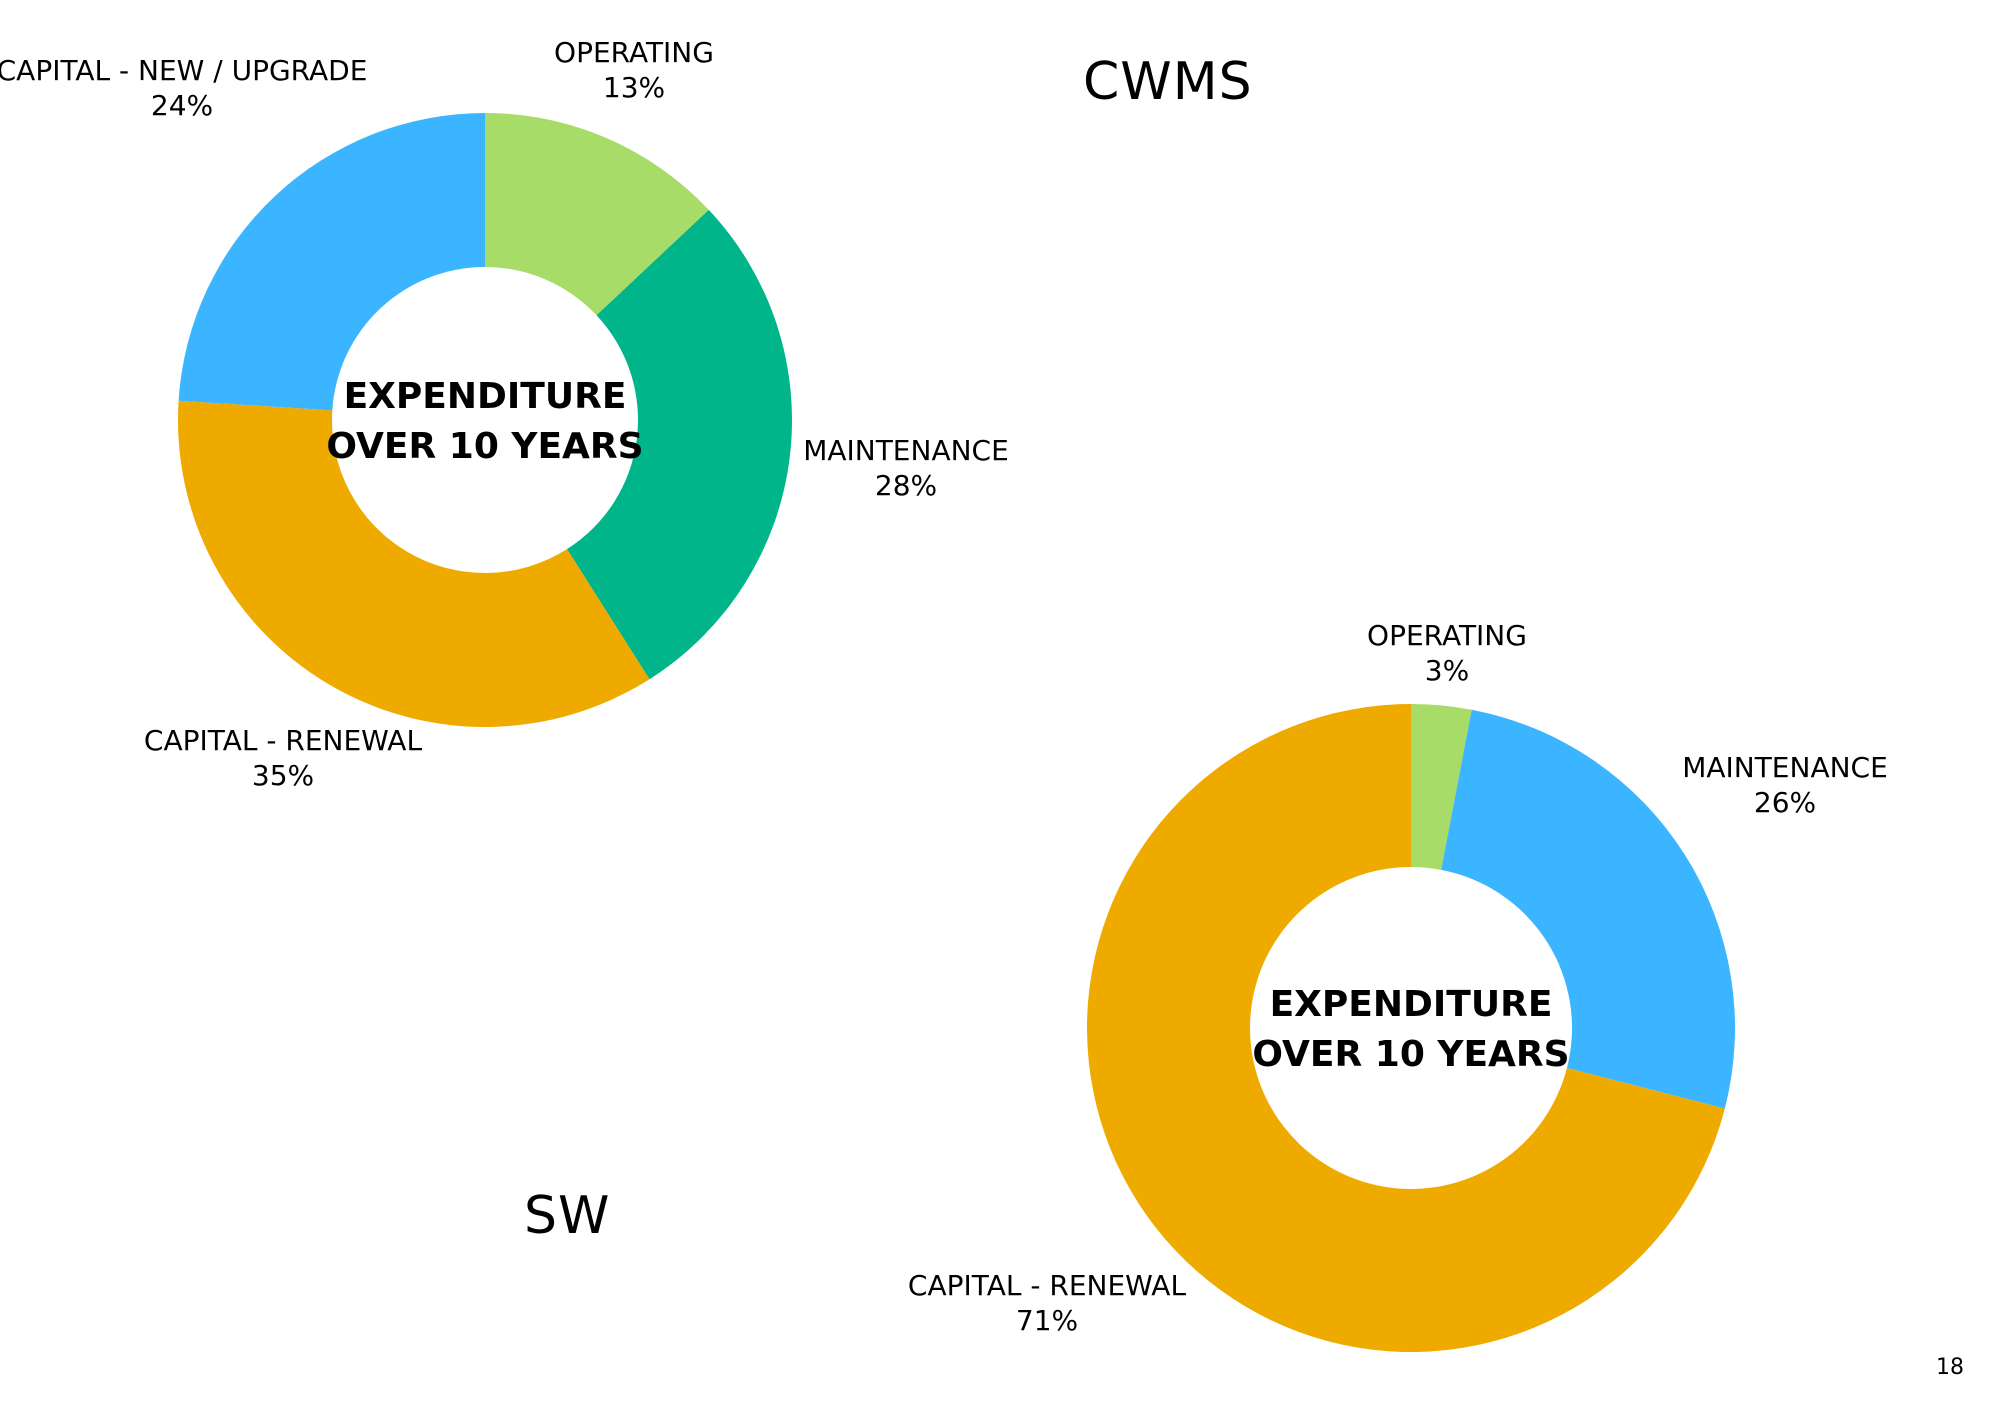 Image resolution: width=2000 pixels, height=1414 pixels. I want to click on slice-value-0-maintenance: 28%, so click(906, 485).